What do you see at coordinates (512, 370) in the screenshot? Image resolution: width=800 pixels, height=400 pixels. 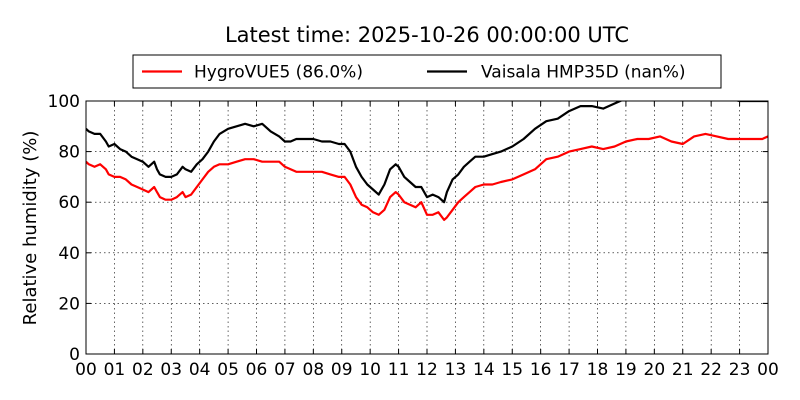 I see `x-tick-label: 15` at bounding box center [512, 370].